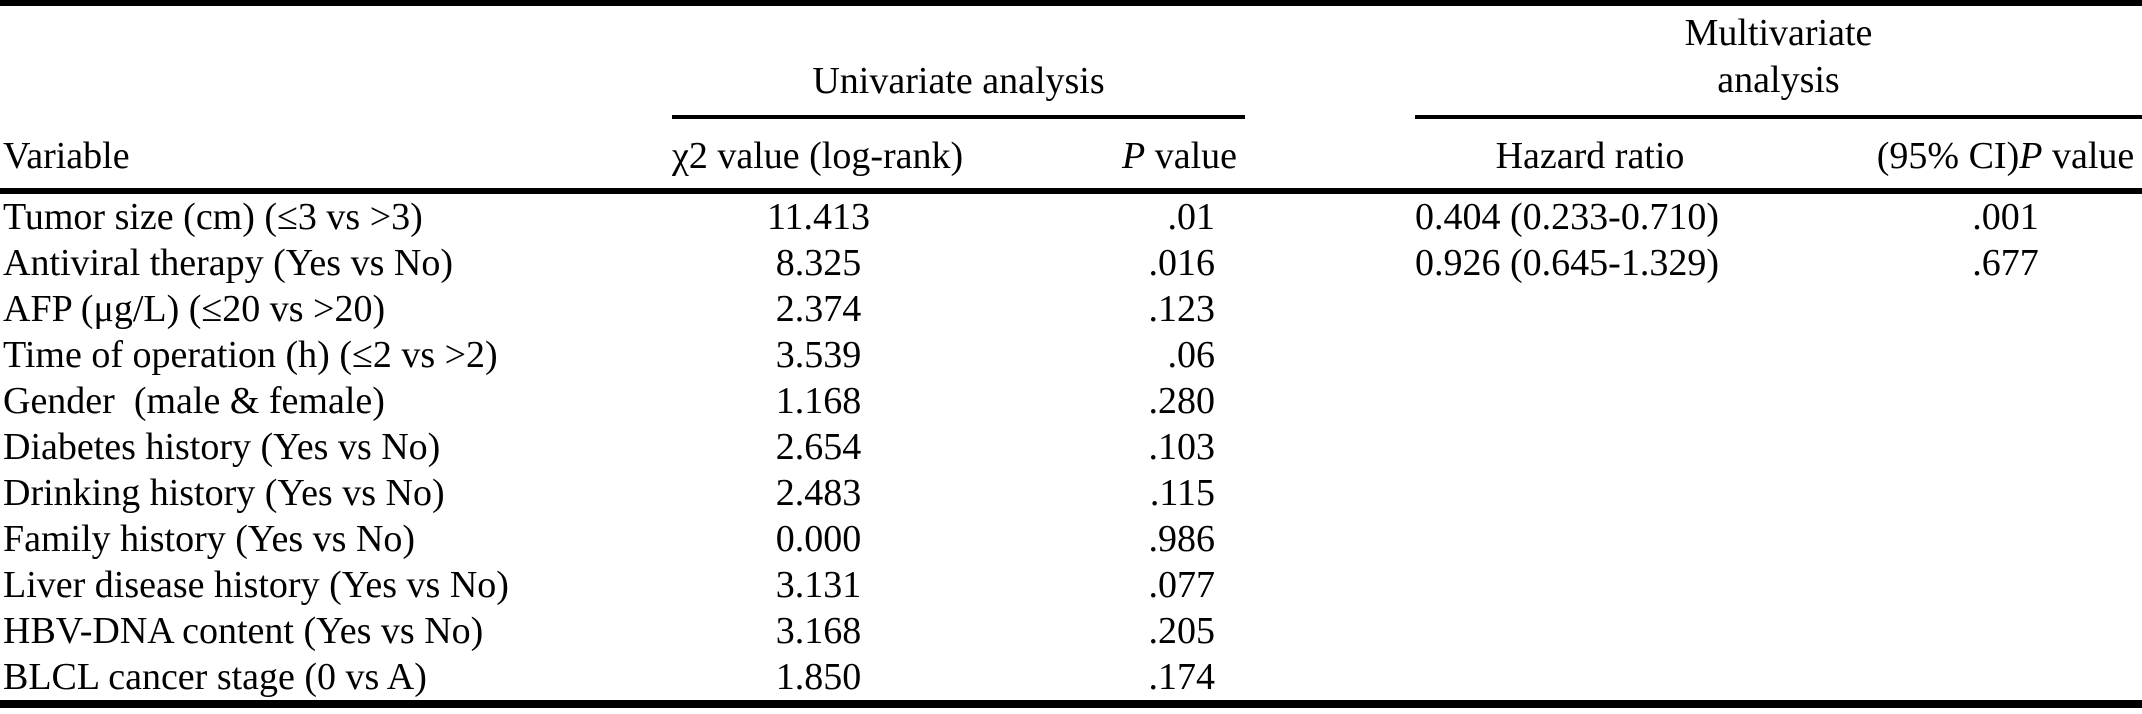 This screenshot has width=2142, height=714. Describe the element at coordinates (250, 355) in the screenshot. I see `cell-variable: Time of operation (h) (≤2 vs >2)` at that location.